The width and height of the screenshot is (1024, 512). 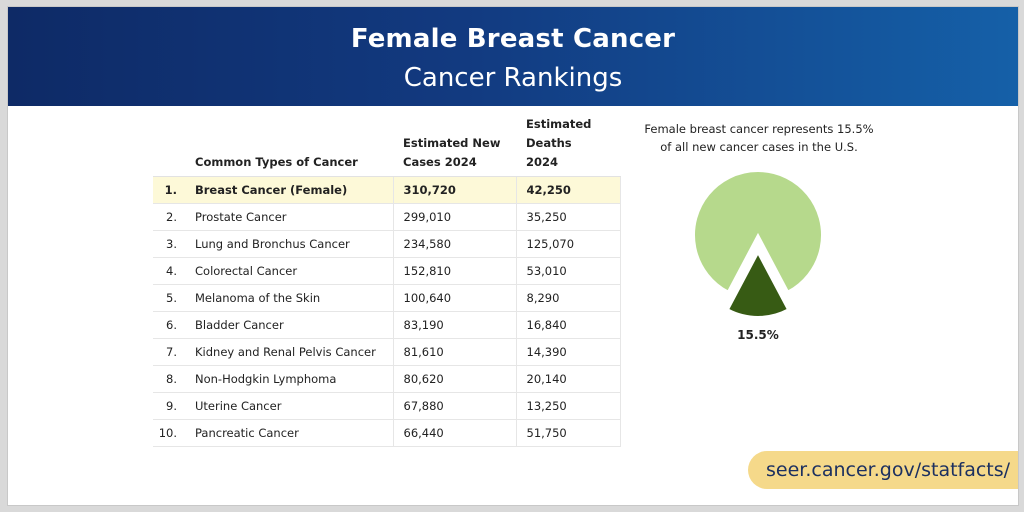 What do you see at coordinates (568, 217) in the screenshot?
I see `deaths-cell: 35,250` at bounding box center [568, 217].